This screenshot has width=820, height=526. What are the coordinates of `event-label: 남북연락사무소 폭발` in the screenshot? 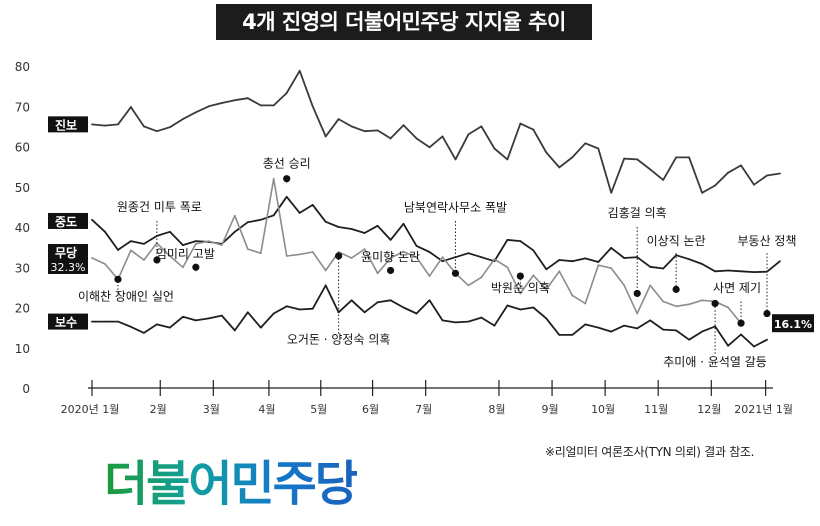 It's located at (455, 208).